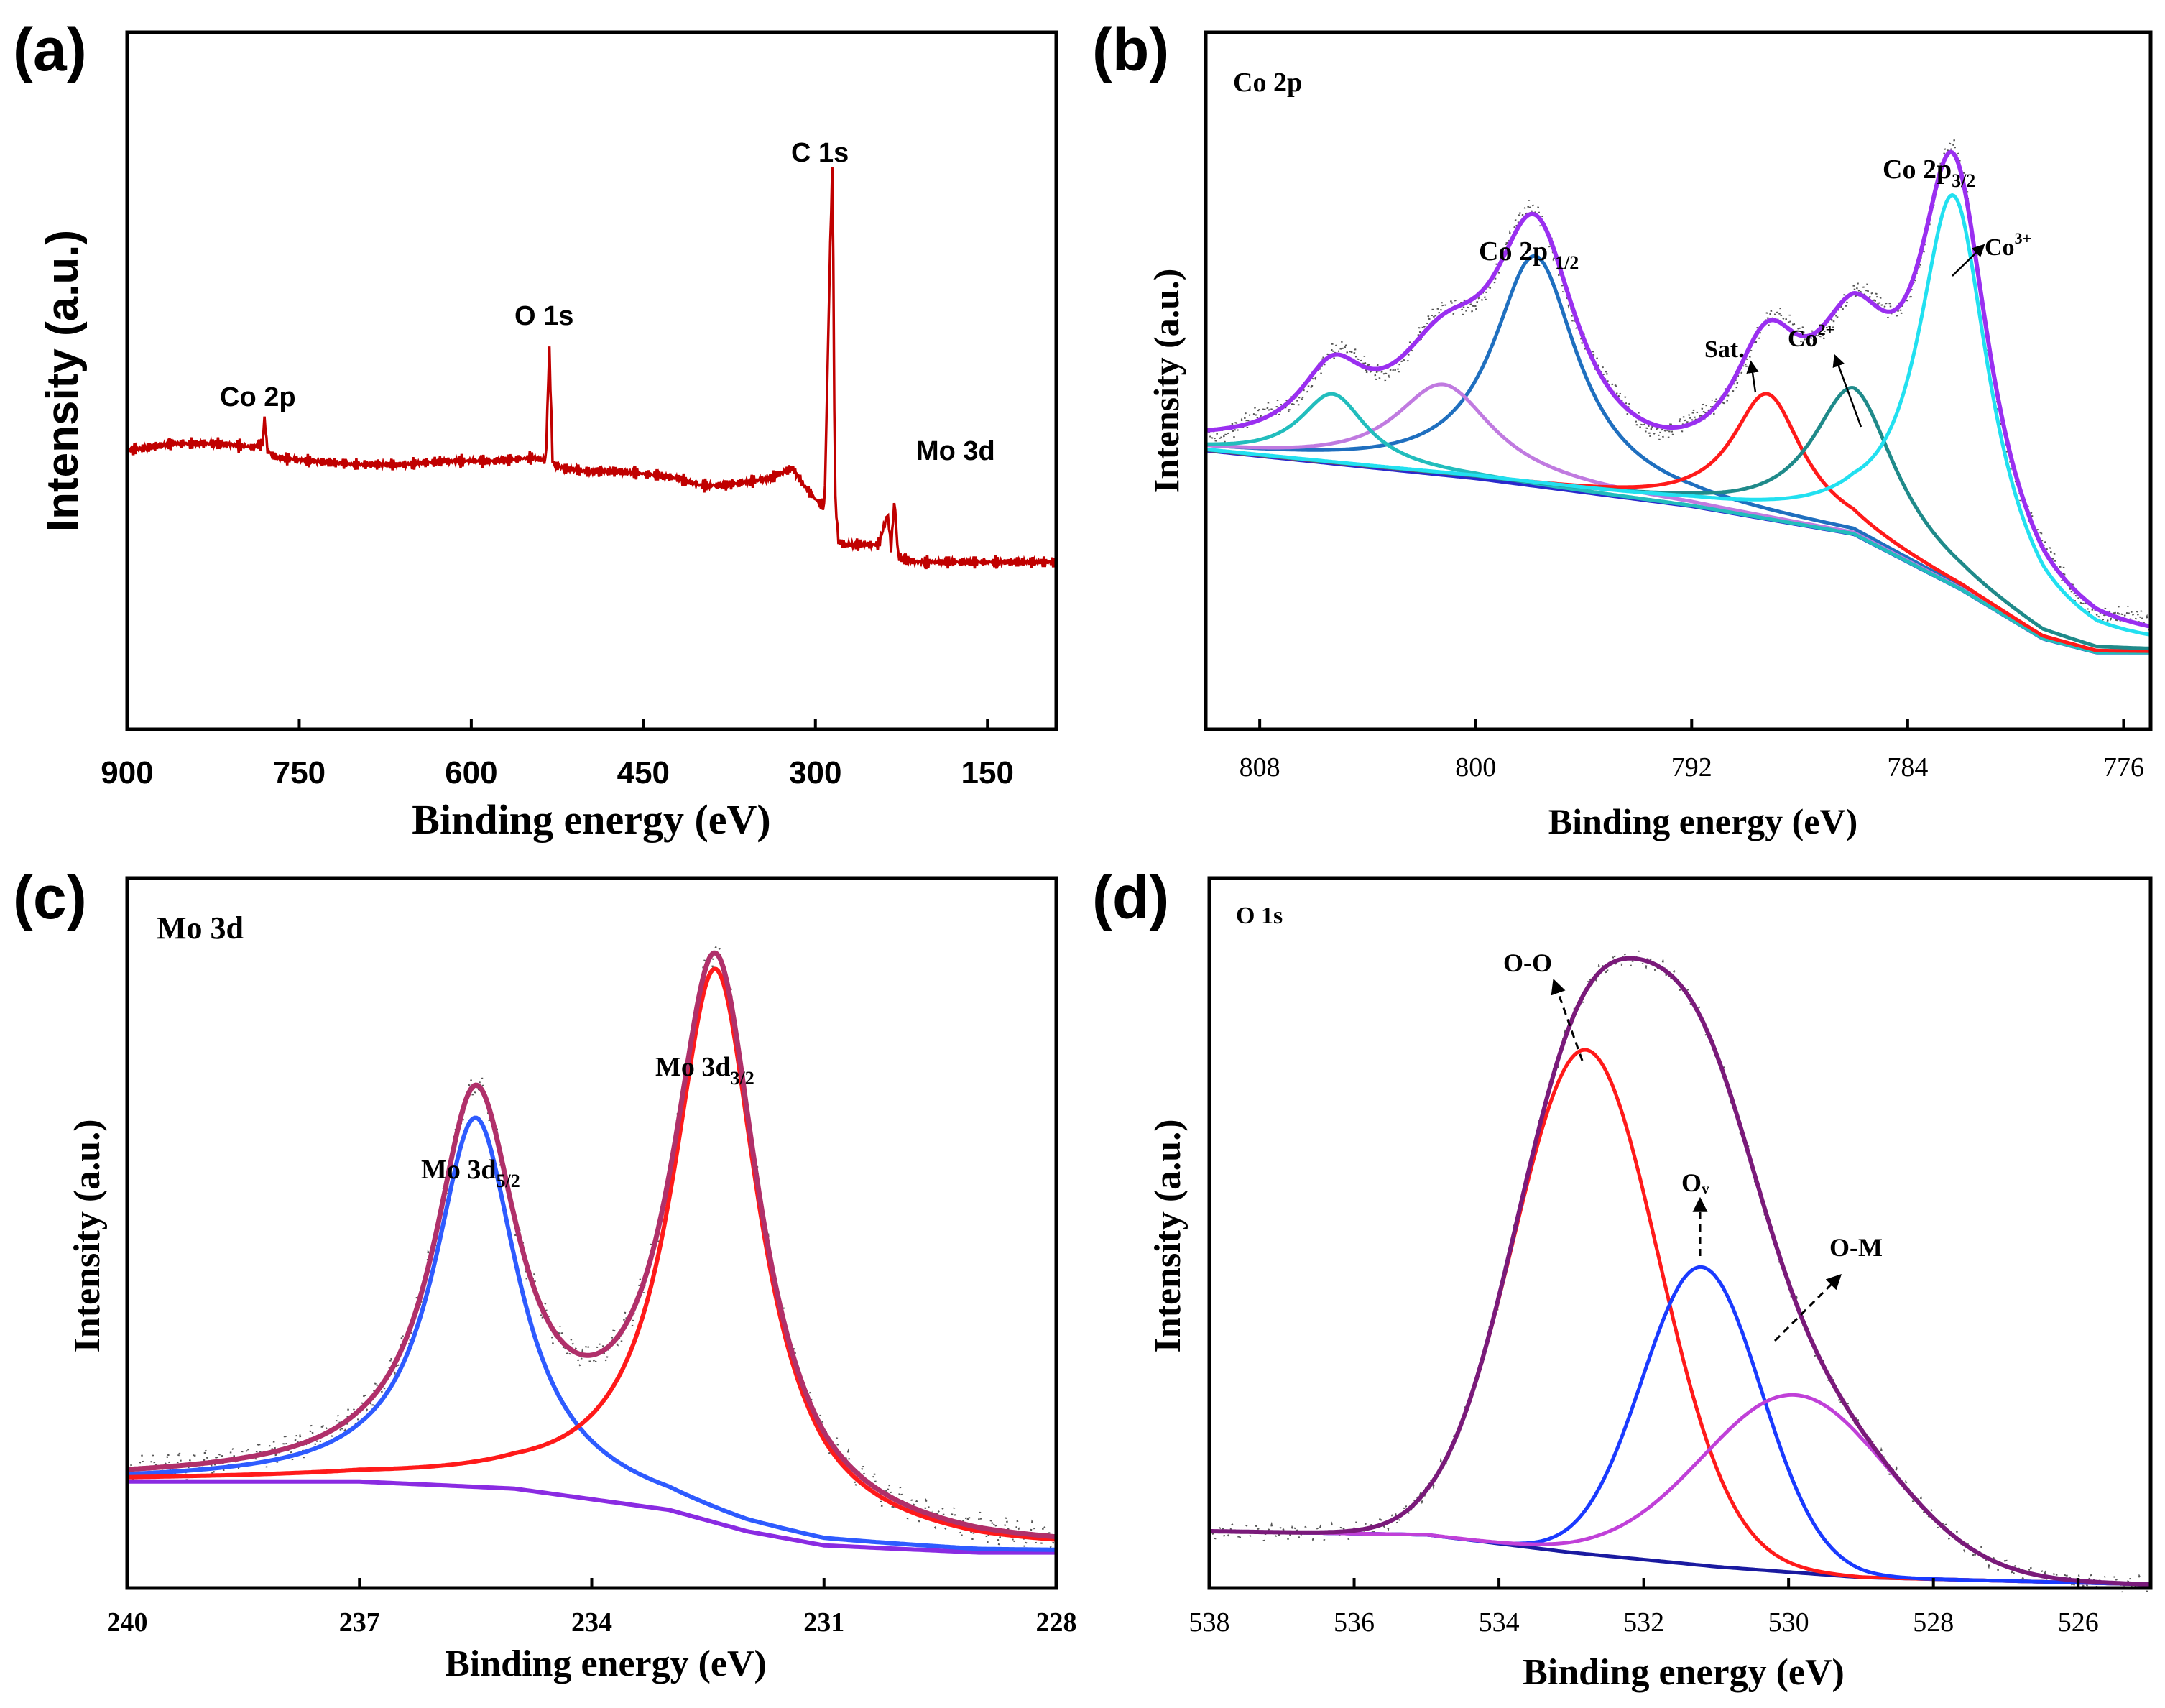 The width and height of the screenshot is (2165, 1708). I want to click on series-line-co-2p-envelope, so click(1678, 389).